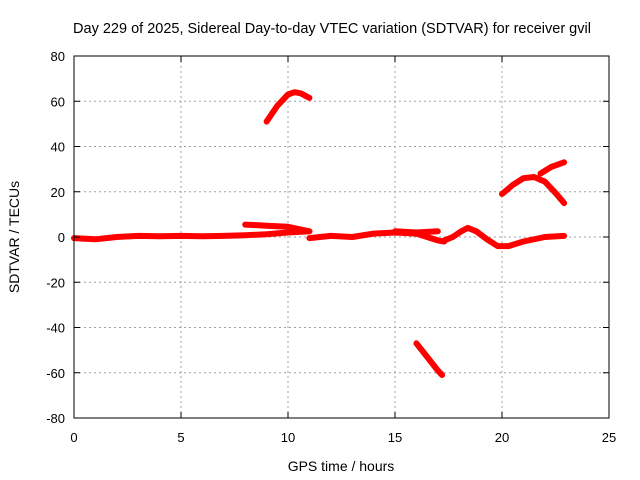 Image resolution: width=640 pixels, height=480 pixels. I want to click on y-tick-label: 60, so click(58, 101).